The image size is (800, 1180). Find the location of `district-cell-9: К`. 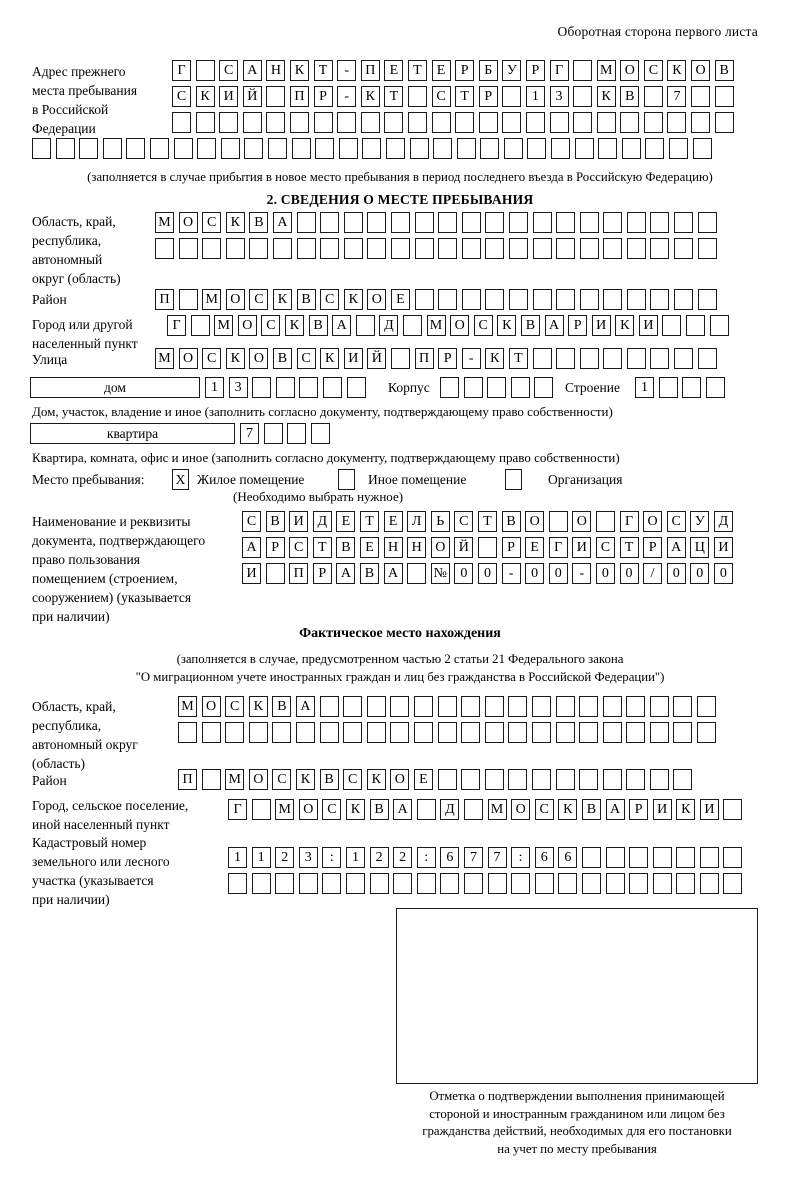

district-cell-9: К is located at coordinates (353, 299).